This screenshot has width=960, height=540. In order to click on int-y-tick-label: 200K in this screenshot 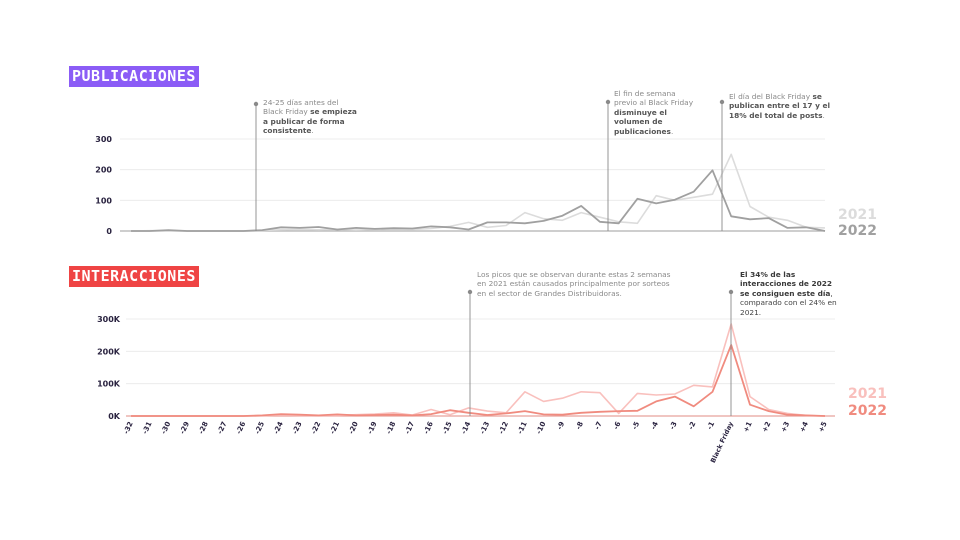, I will do `click(109, 351)`.